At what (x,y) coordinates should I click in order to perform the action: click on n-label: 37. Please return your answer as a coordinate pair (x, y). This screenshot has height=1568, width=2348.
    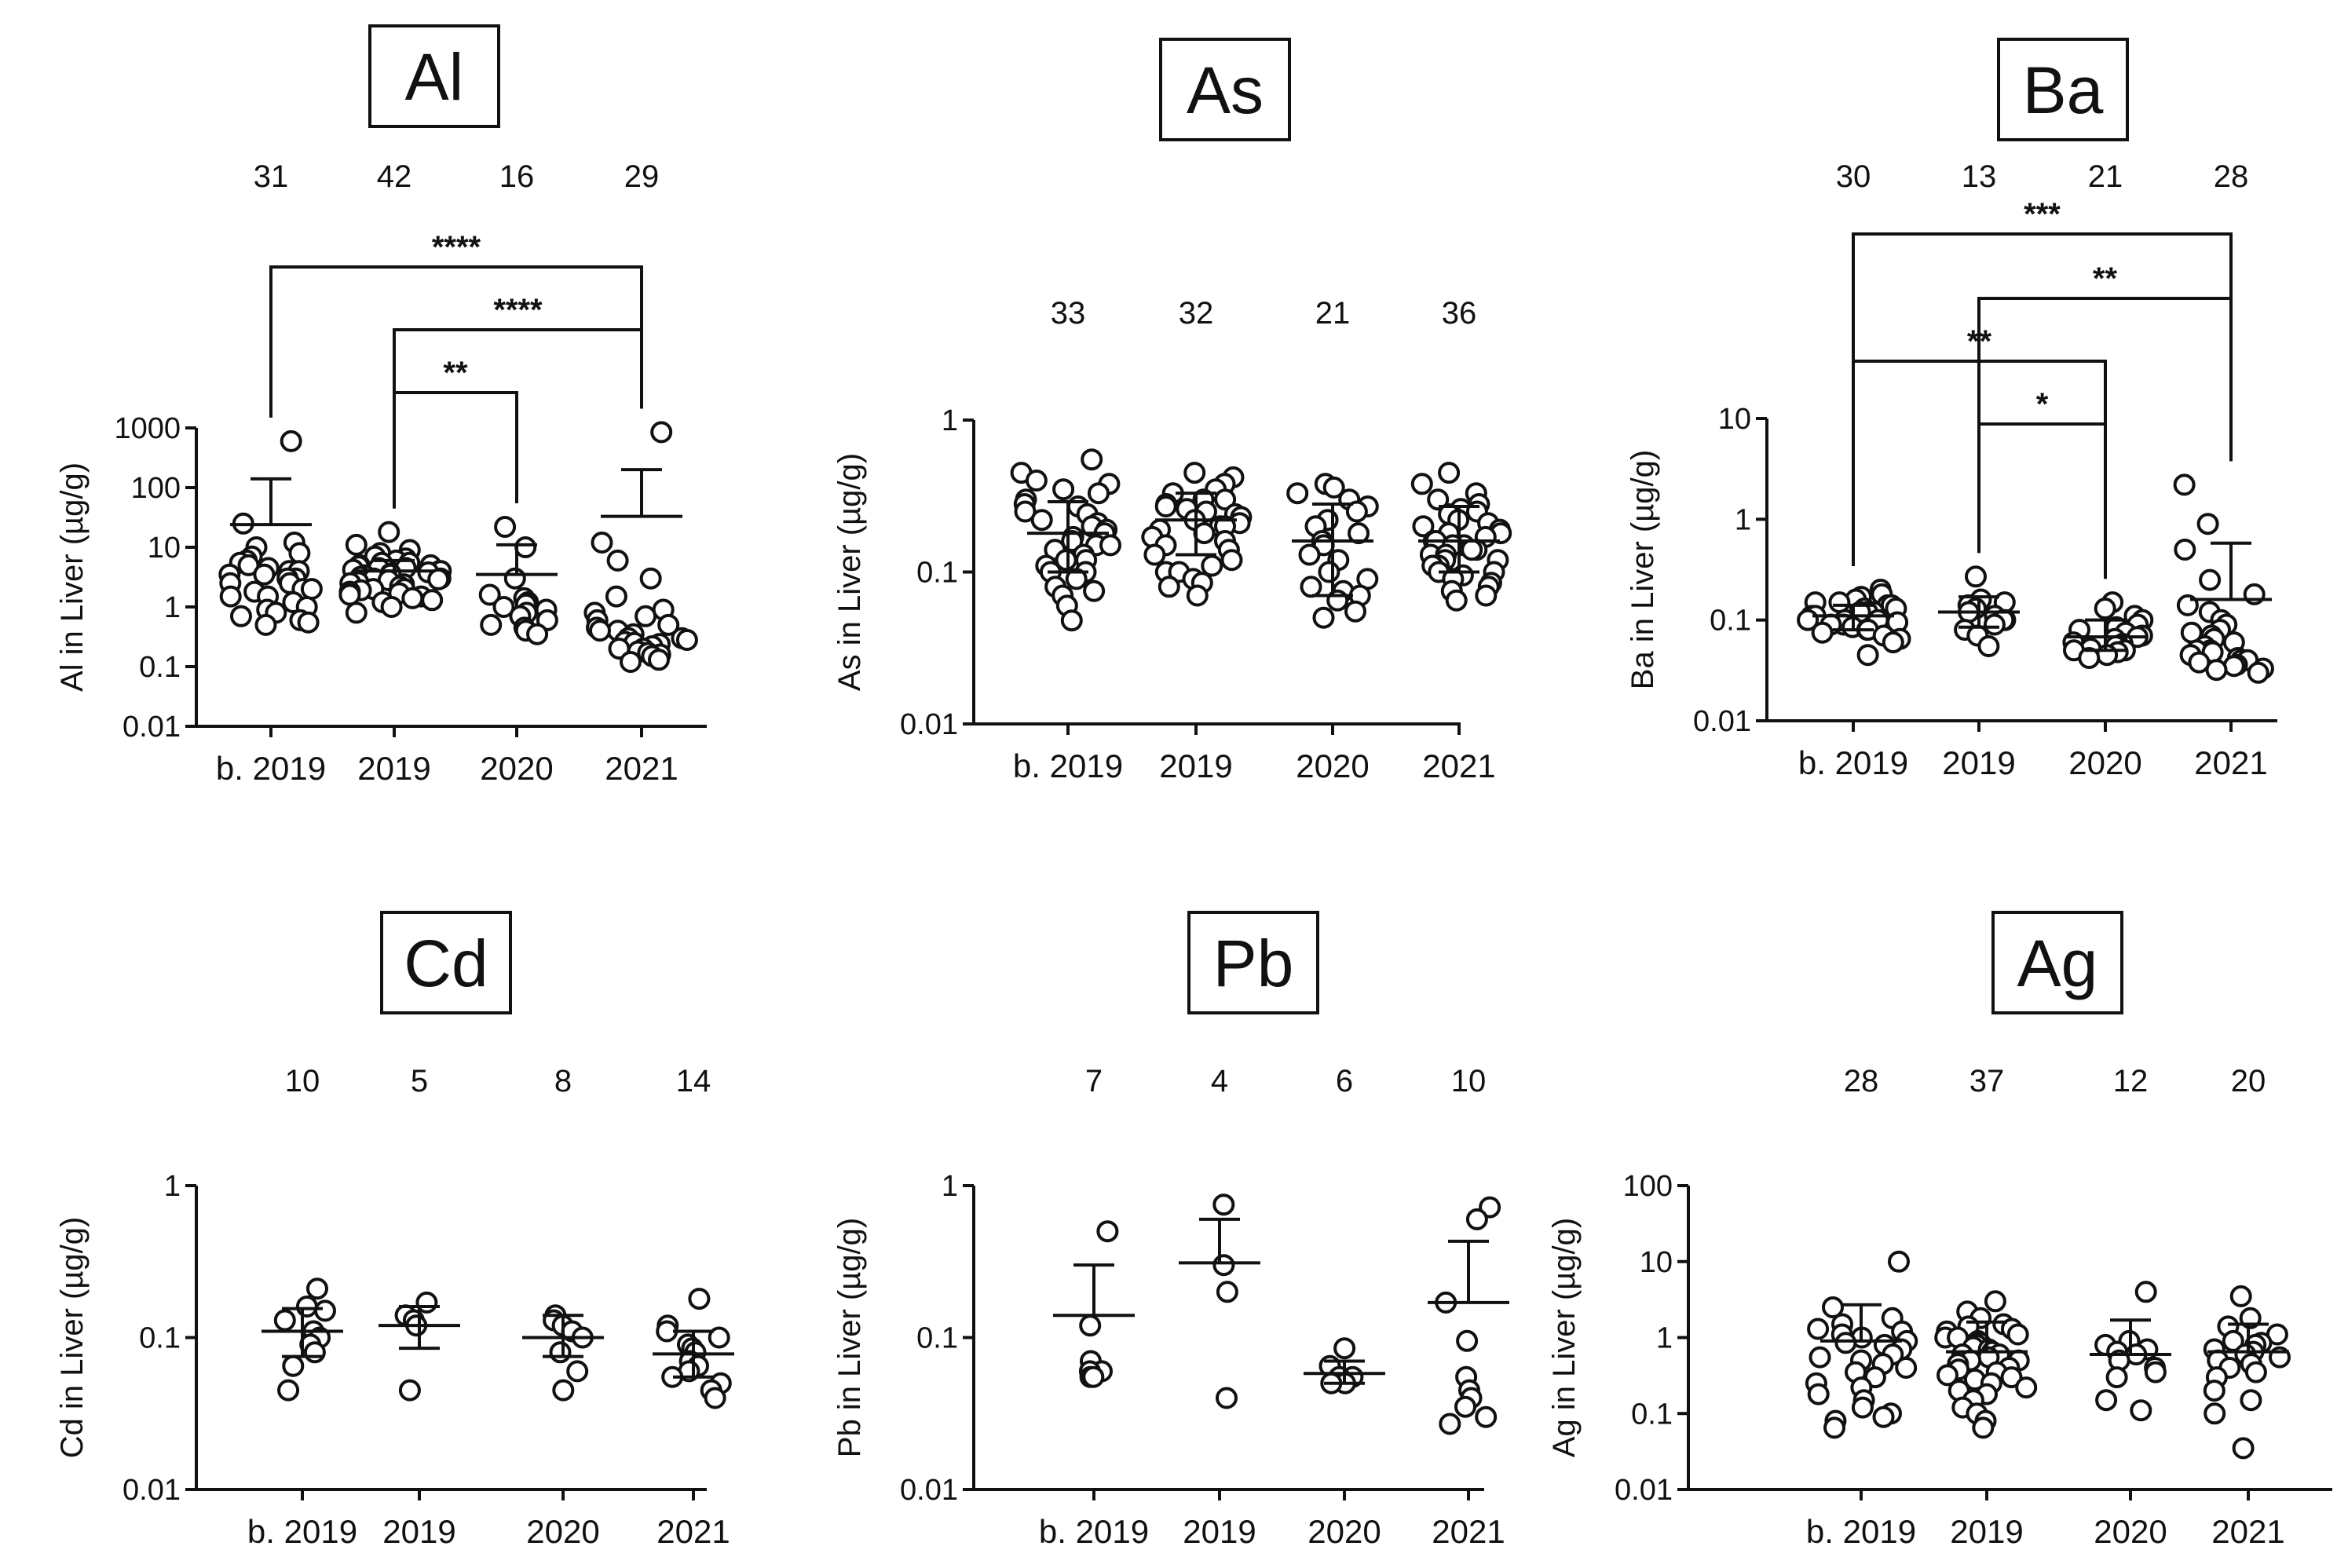
    Looking at the image, I should click on (1987, 1081).